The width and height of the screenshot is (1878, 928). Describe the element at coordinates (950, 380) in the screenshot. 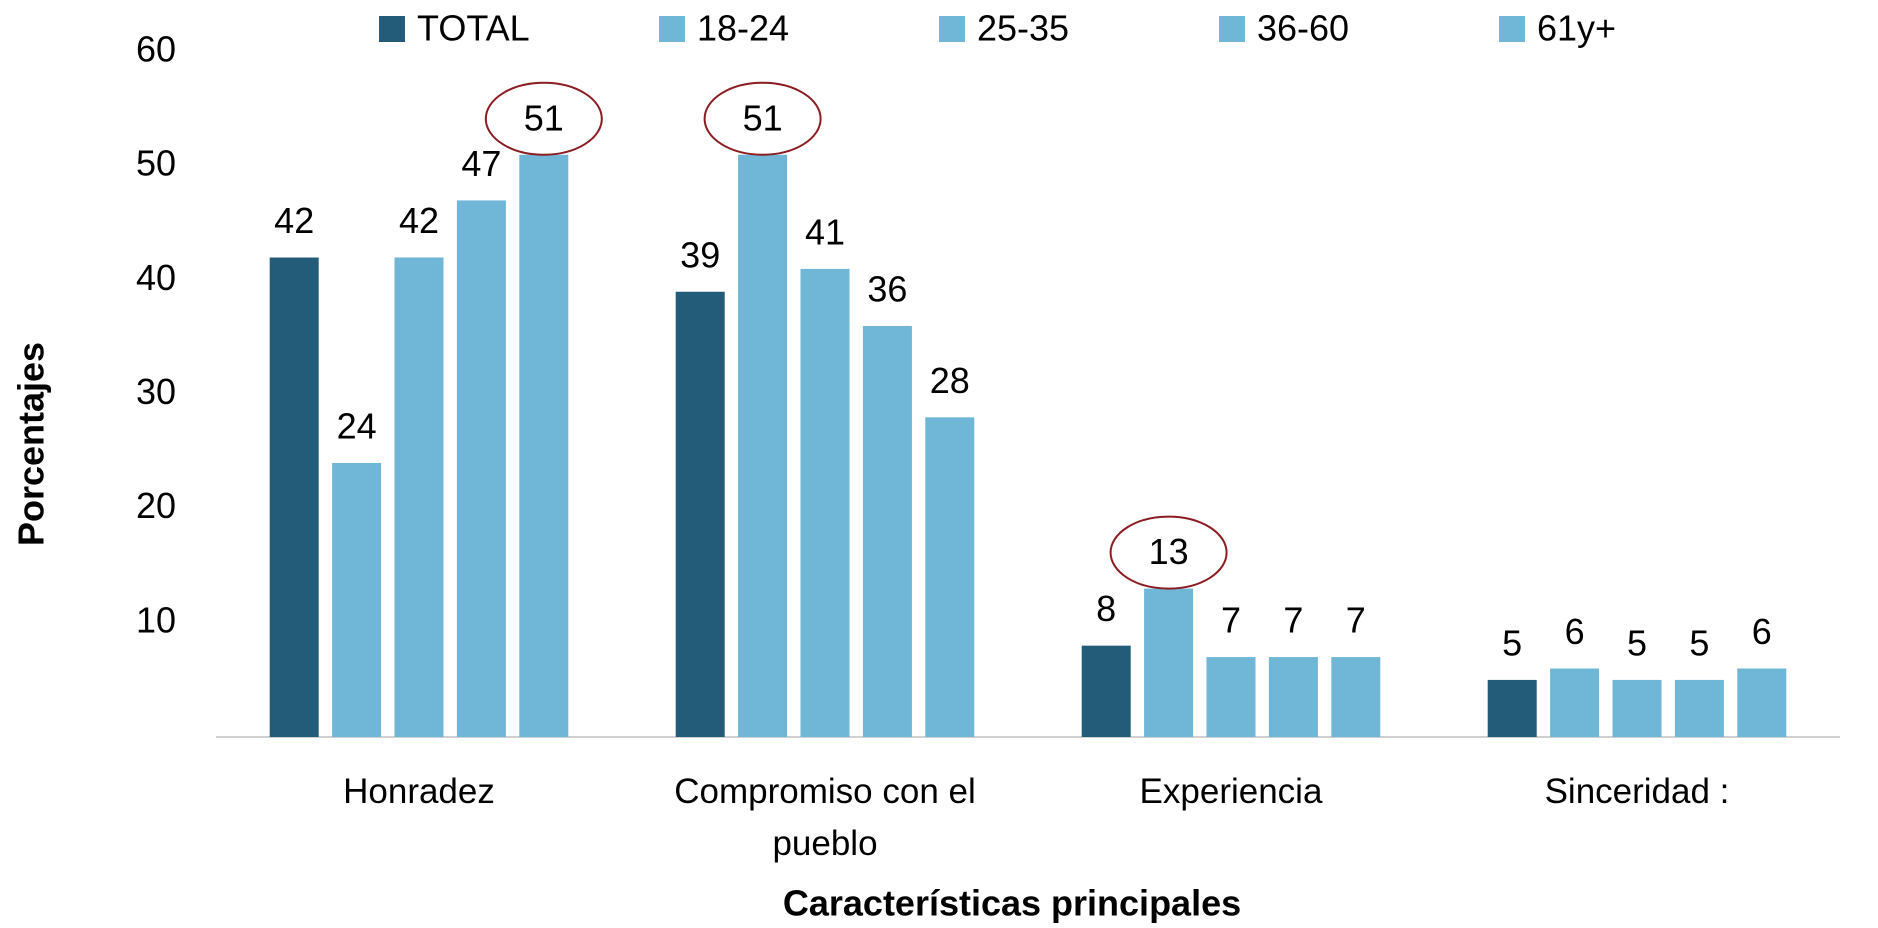

I see `value-label: 28` at that location.